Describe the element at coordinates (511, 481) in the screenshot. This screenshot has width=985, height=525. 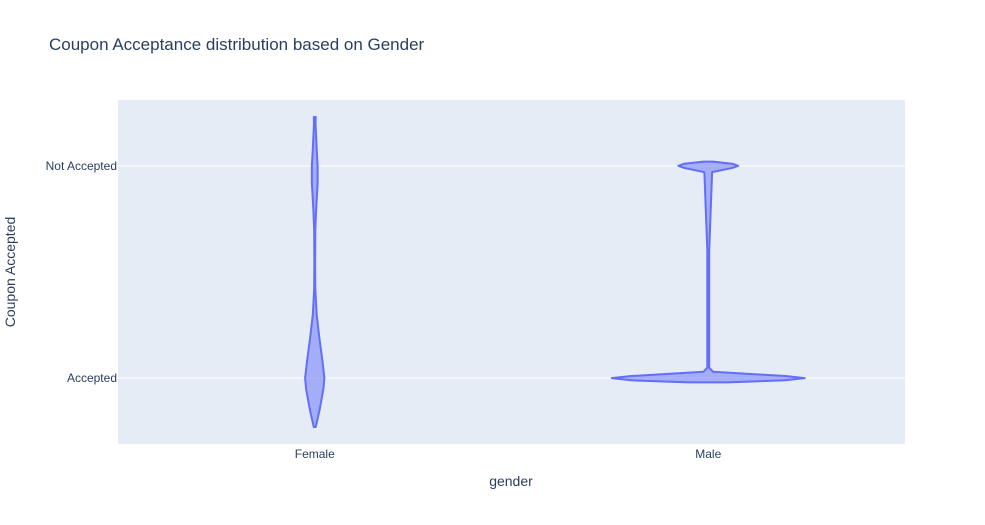
I see `x-axis-title: gender` at that location.